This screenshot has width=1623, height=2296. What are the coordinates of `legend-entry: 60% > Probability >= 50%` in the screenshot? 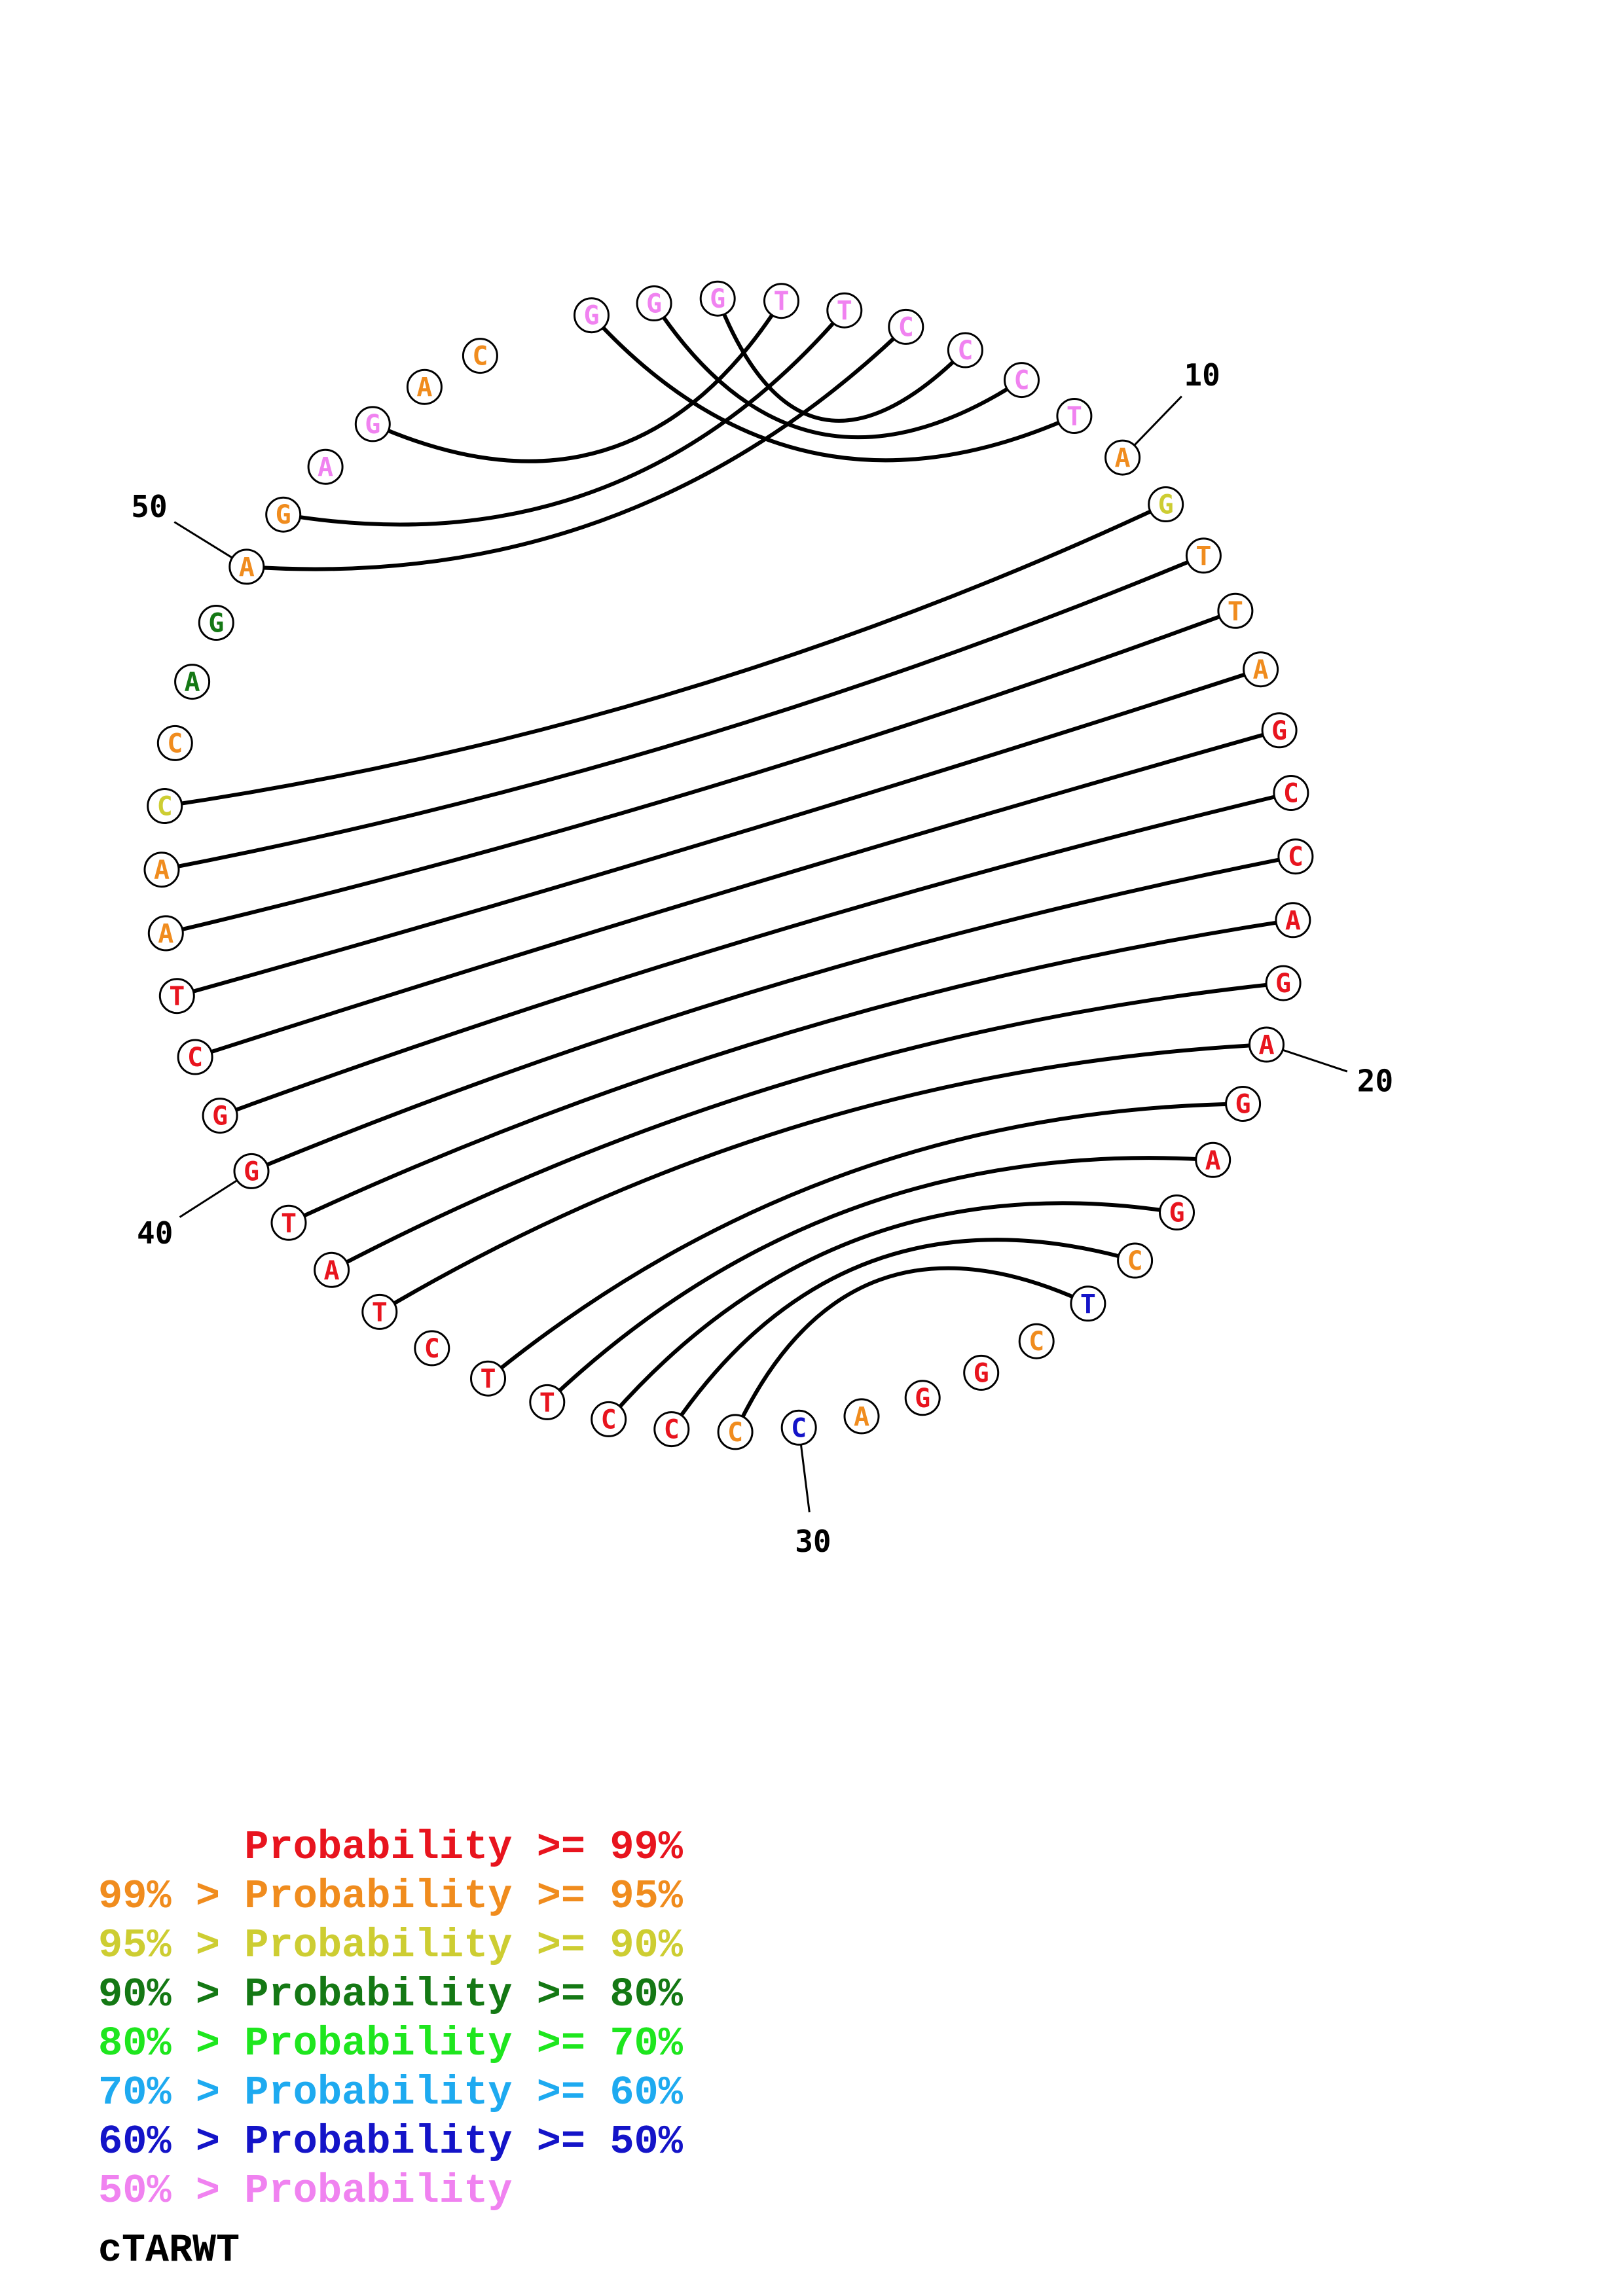 It's located at (390, 2142).